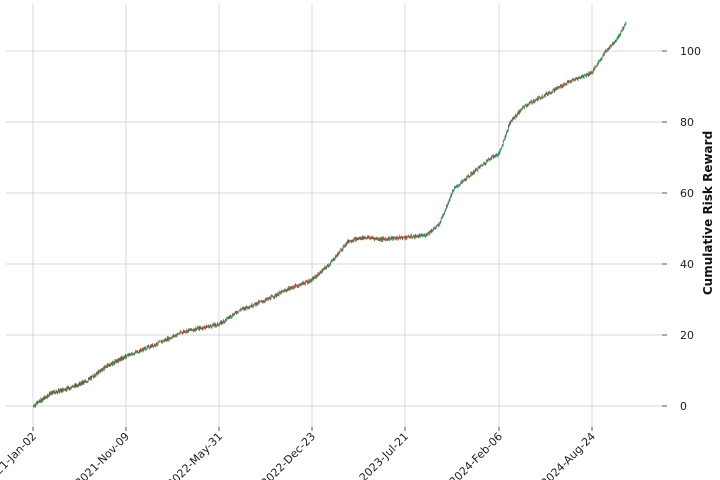 Image resolution: width=720 pixels, height=480 pixels. What do you see at coordinates (102, 455) in the screenshot?
I see `x-tick-label: 2021-Nov-09` at bounding box center [102, 455].